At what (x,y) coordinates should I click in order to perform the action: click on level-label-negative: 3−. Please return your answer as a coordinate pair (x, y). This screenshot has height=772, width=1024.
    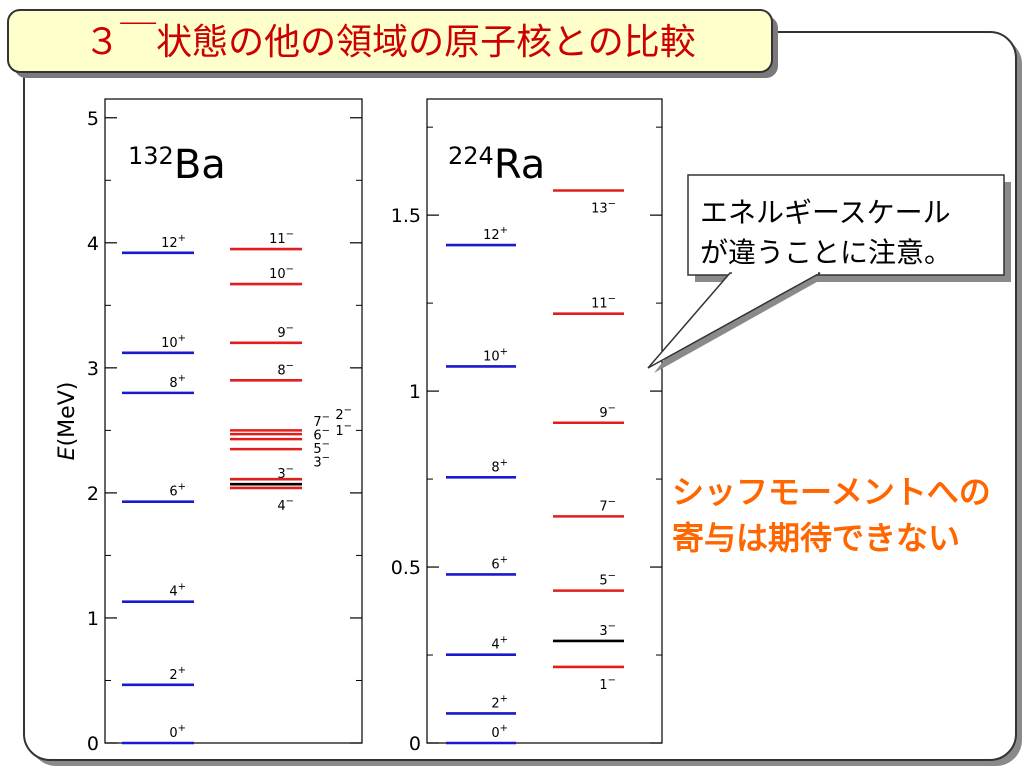
    Looking at the image, I should click on (285, 473).